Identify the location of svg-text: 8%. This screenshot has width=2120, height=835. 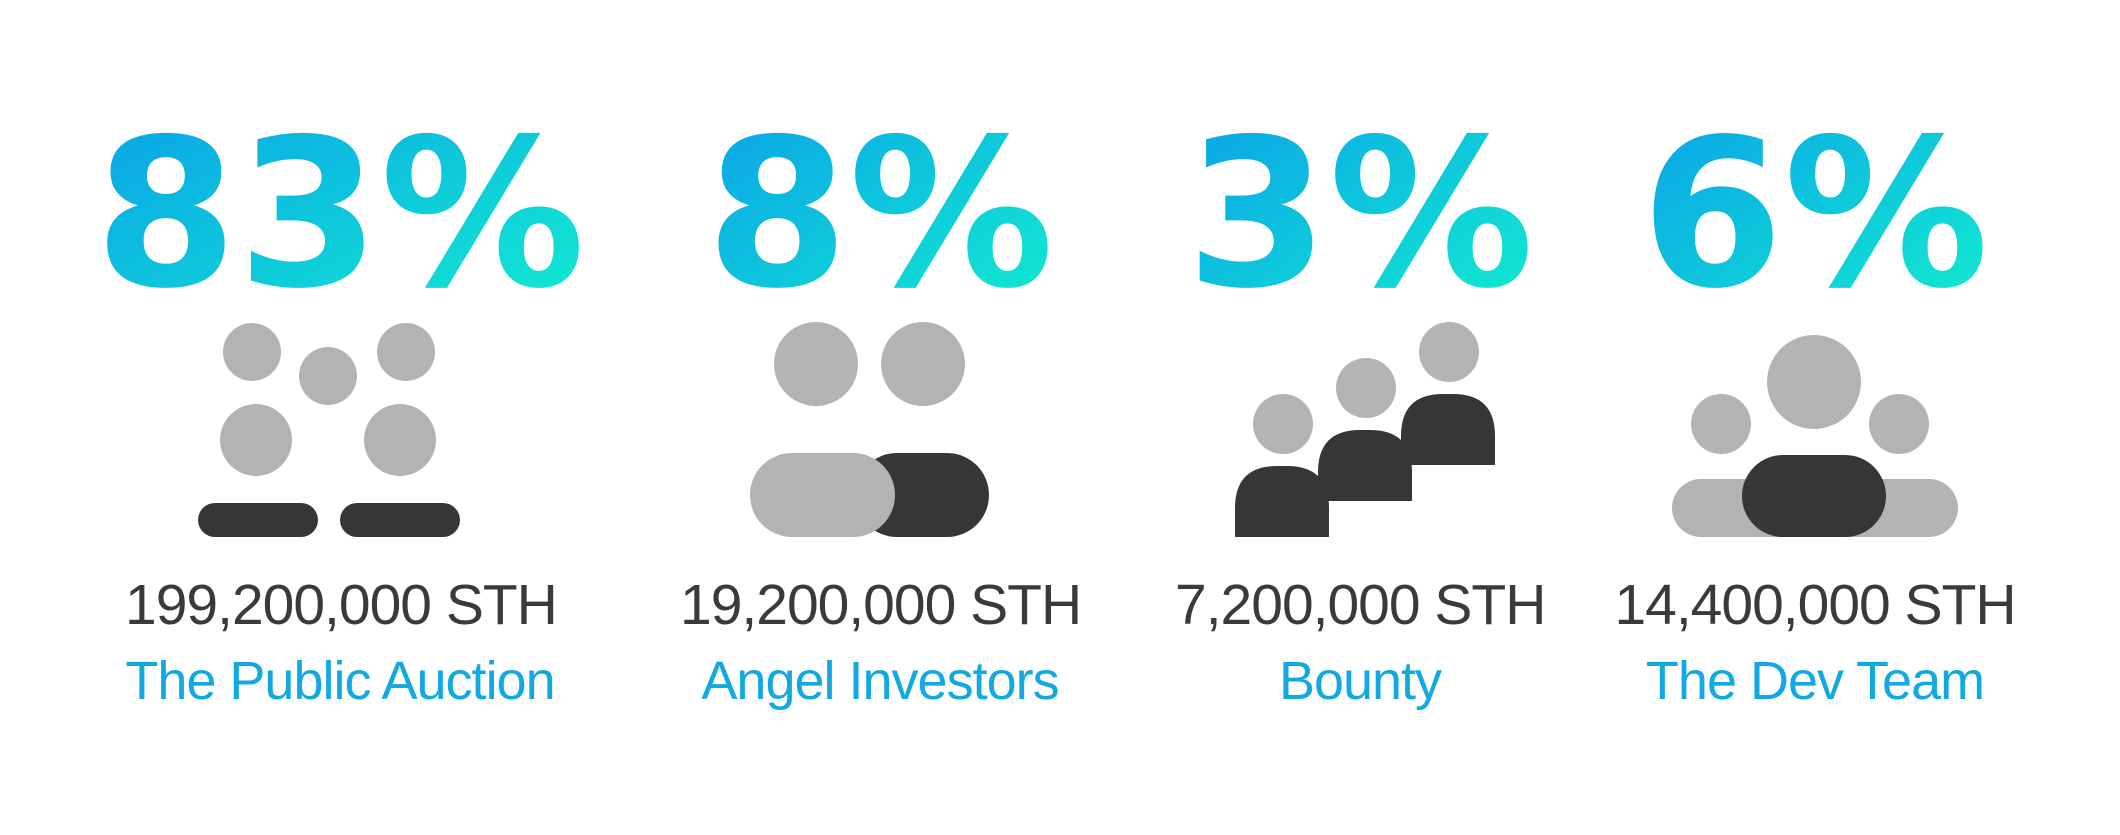
(880, 215).